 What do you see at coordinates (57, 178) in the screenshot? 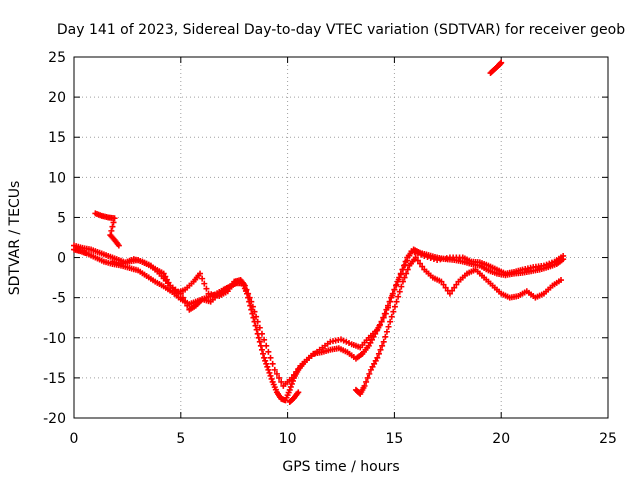
I see `y-tick-label: 10` at bounding box center [57, 178].